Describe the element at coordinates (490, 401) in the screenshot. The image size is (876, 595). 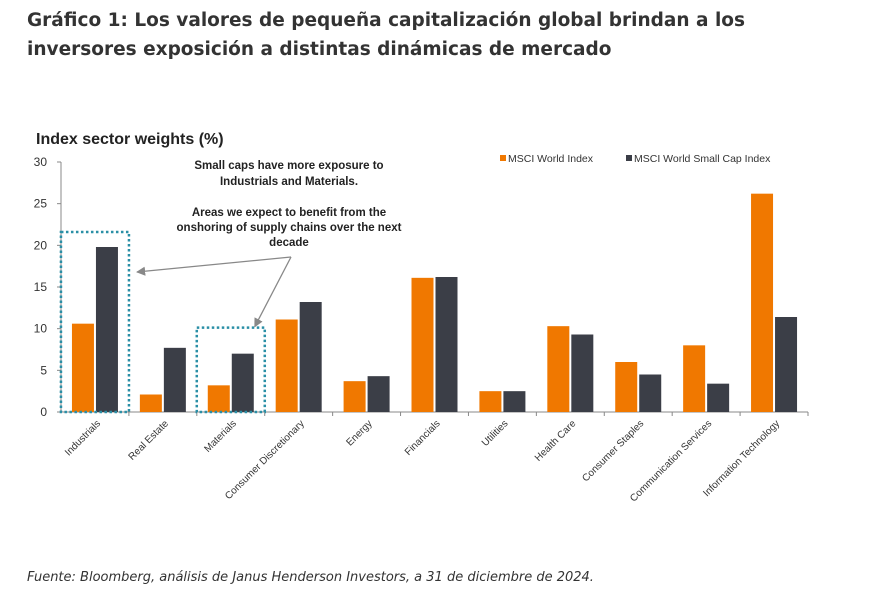
I see `bar-msci-world-index-utilities` at that location.